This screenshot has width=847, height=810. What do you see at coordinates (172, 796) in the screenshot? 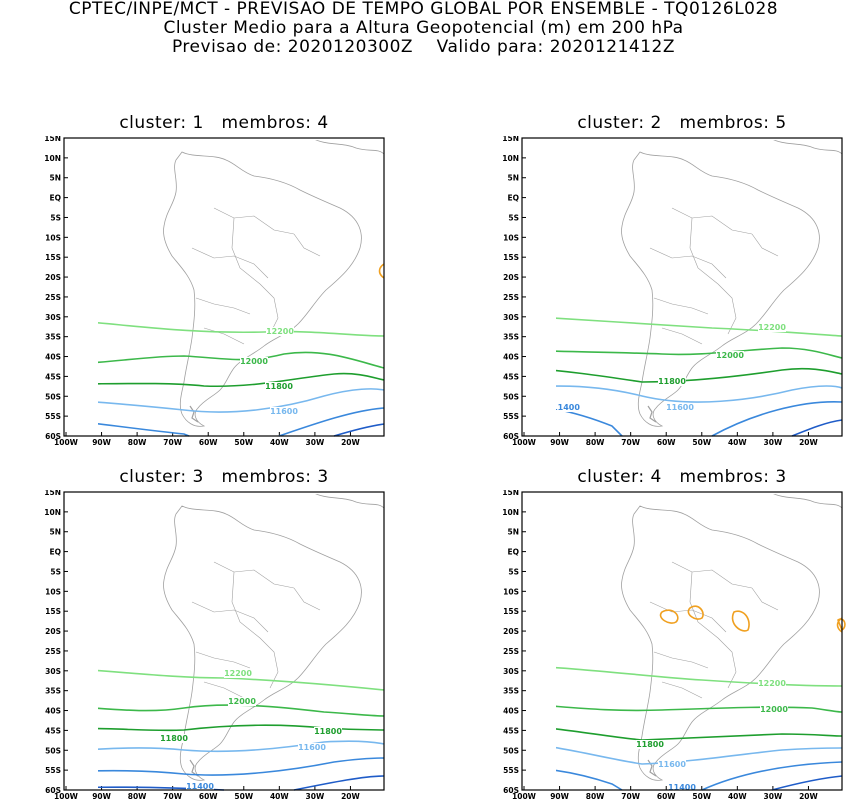
I see `lon-tick-label: 70W` at bounding box center [172, 796].